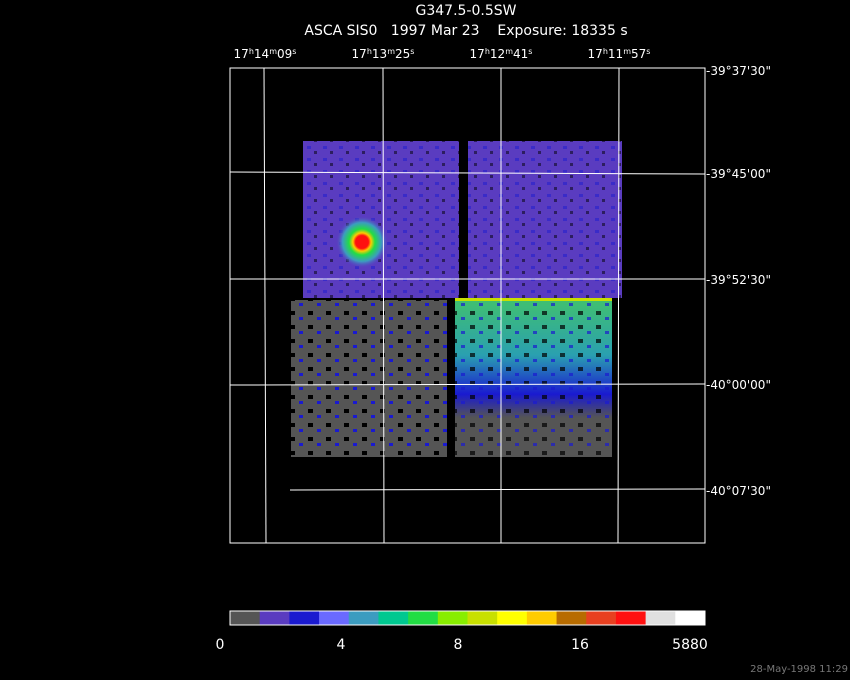 This screenshot has width=850, height=680. I want to click on colorbar-tick-label: 8, so click(458, 645).